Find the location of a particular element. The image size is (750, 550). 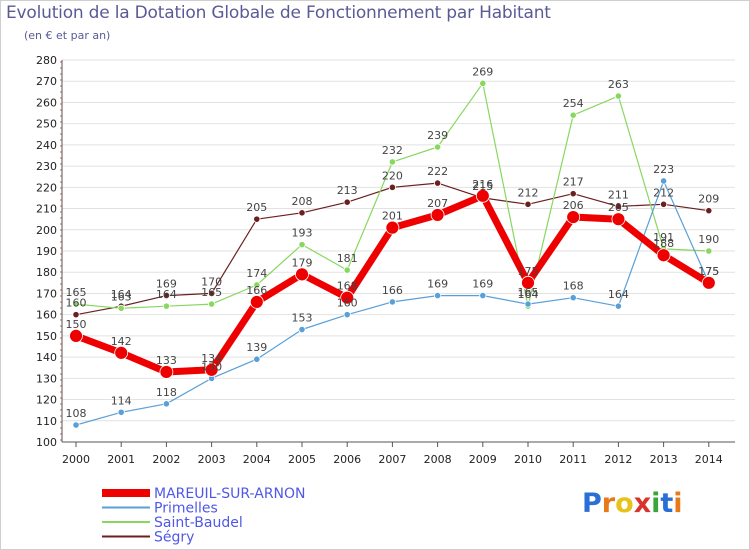

data-label-primelles: 130 is located at coordinates (211, 366).